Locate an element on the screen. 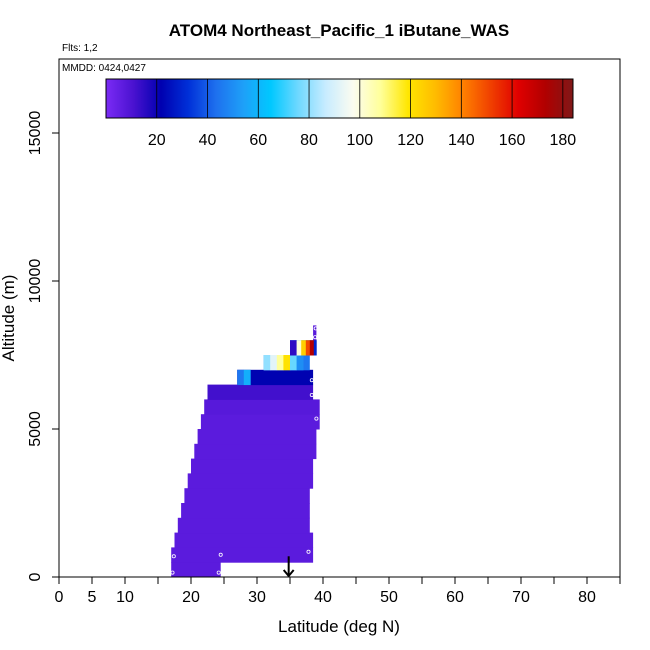 This screenshot has width=650, height=650. chart-title: ATOM4 Northeast_Pacific_1 iButane_WAS is located at coordinates (339, 30).